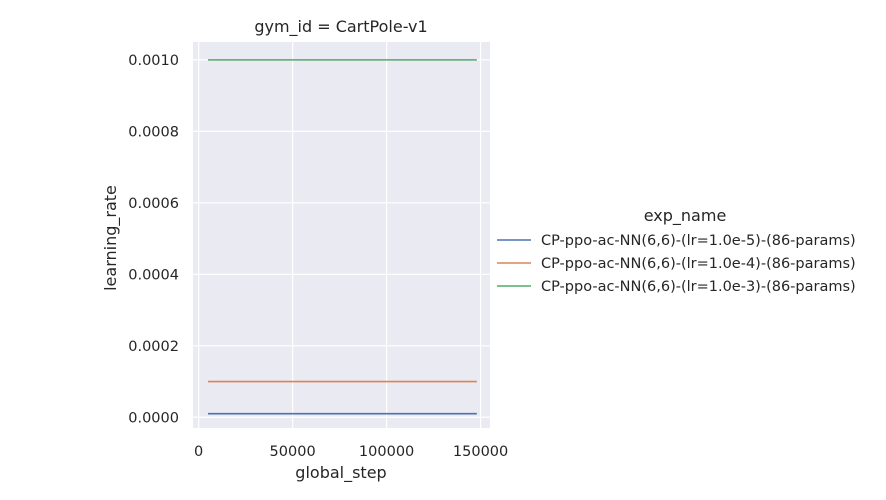  I want to click on x-axis-label: global_step, so click(340, 473).